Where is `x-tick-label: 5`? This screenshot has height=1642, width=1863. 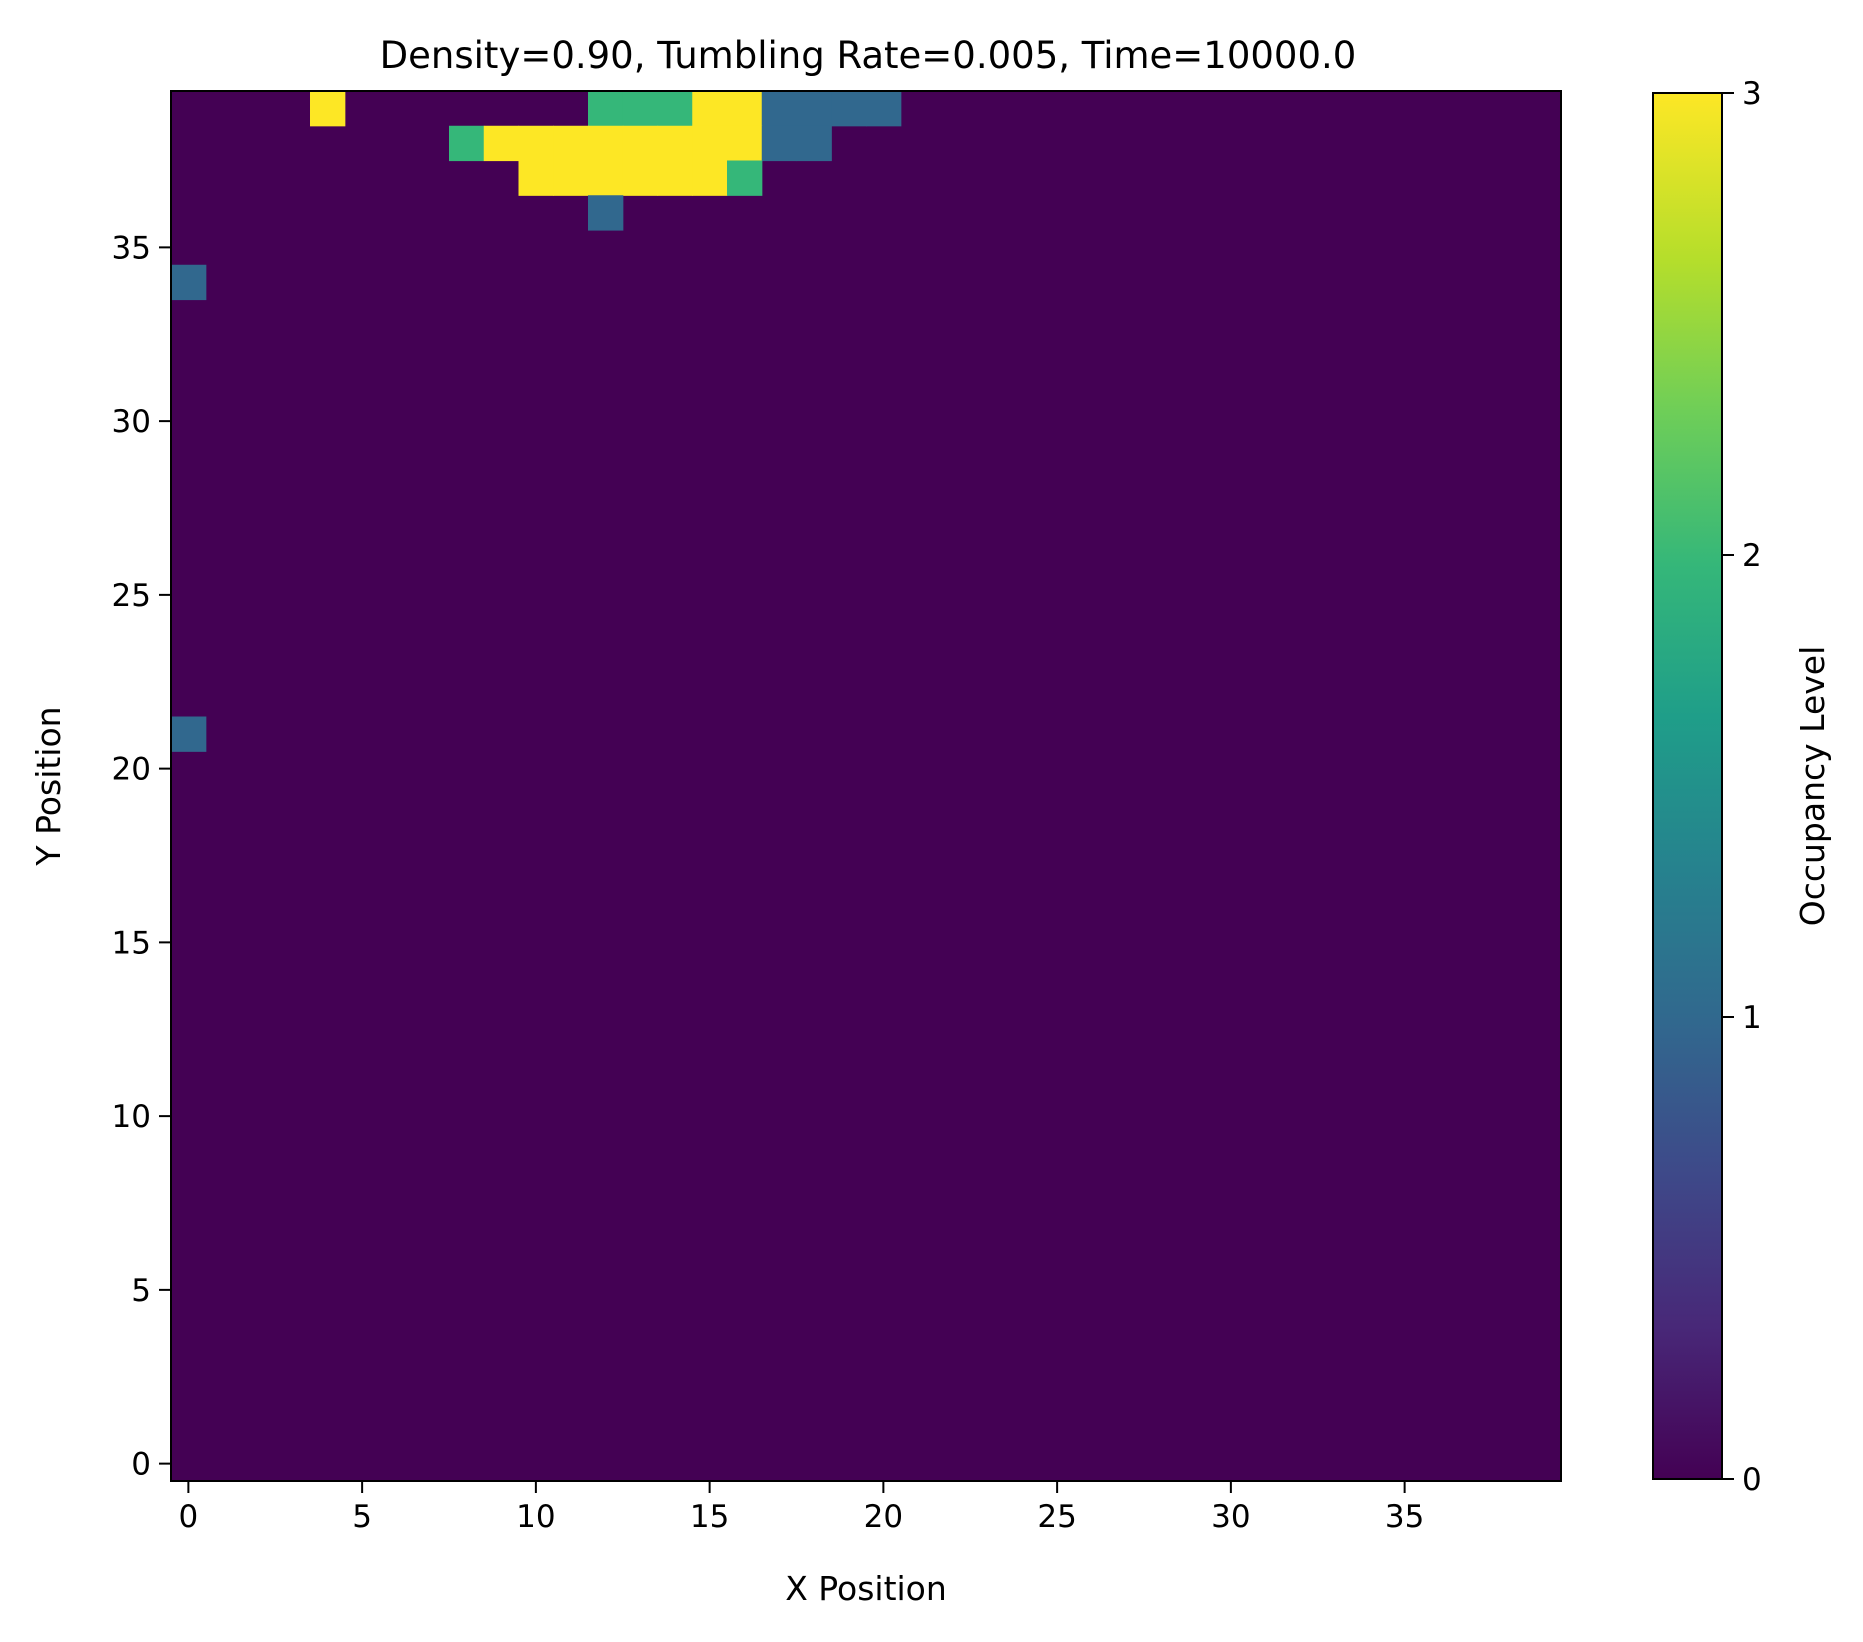 x-tick-label: 5 is located at coordinates (362, 1517).